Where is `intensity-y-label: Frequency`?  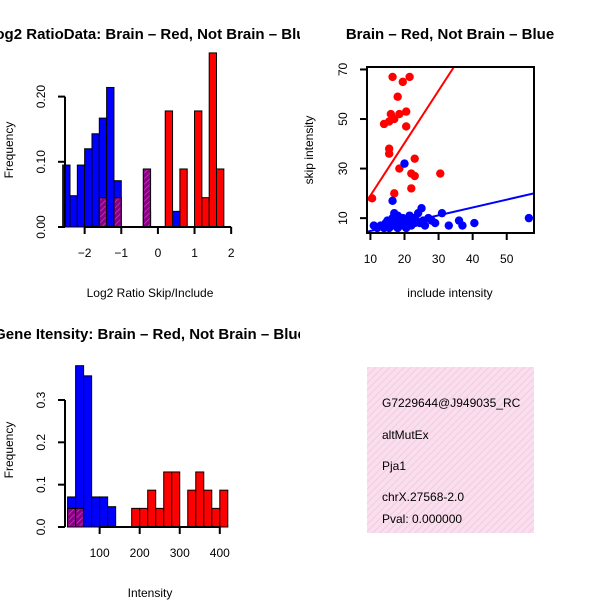
intensity-y-label: Frequency is located at coordinates (9, 450).